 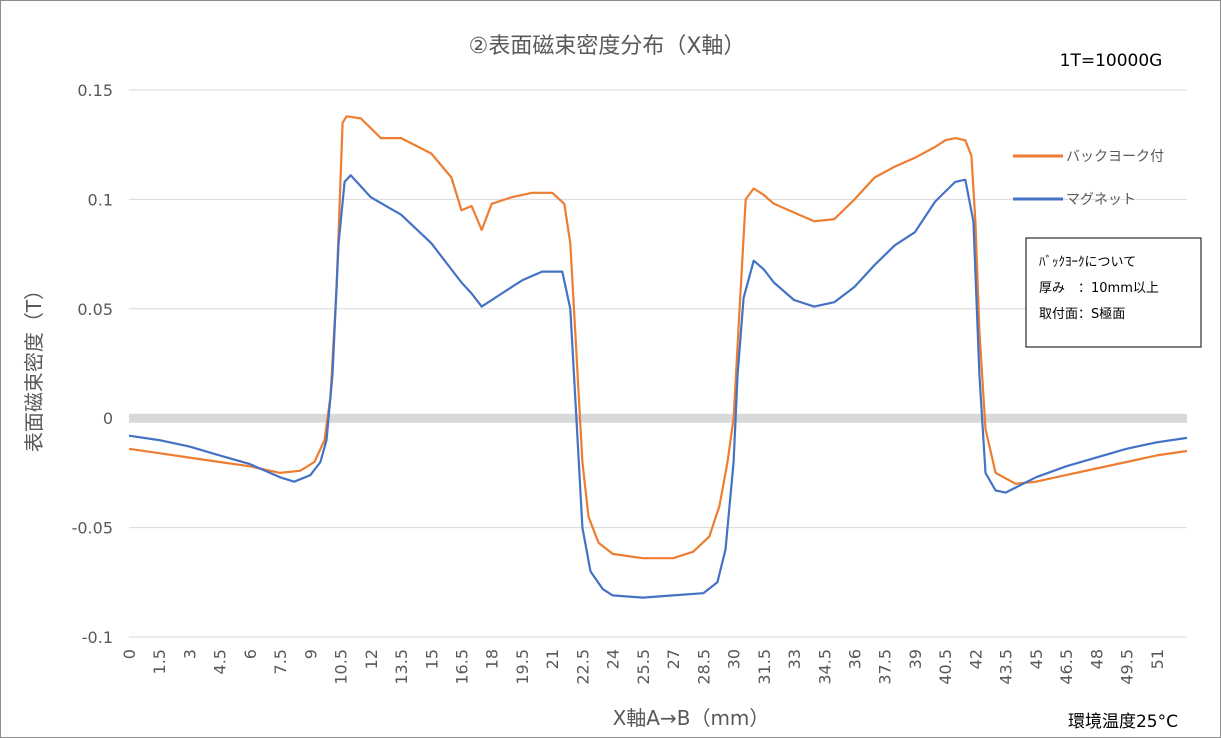 What do you see at coordinates (95, 90) in the screenshot?
I see `y-tick-label: 0.15` at bounding box center [95, 90].